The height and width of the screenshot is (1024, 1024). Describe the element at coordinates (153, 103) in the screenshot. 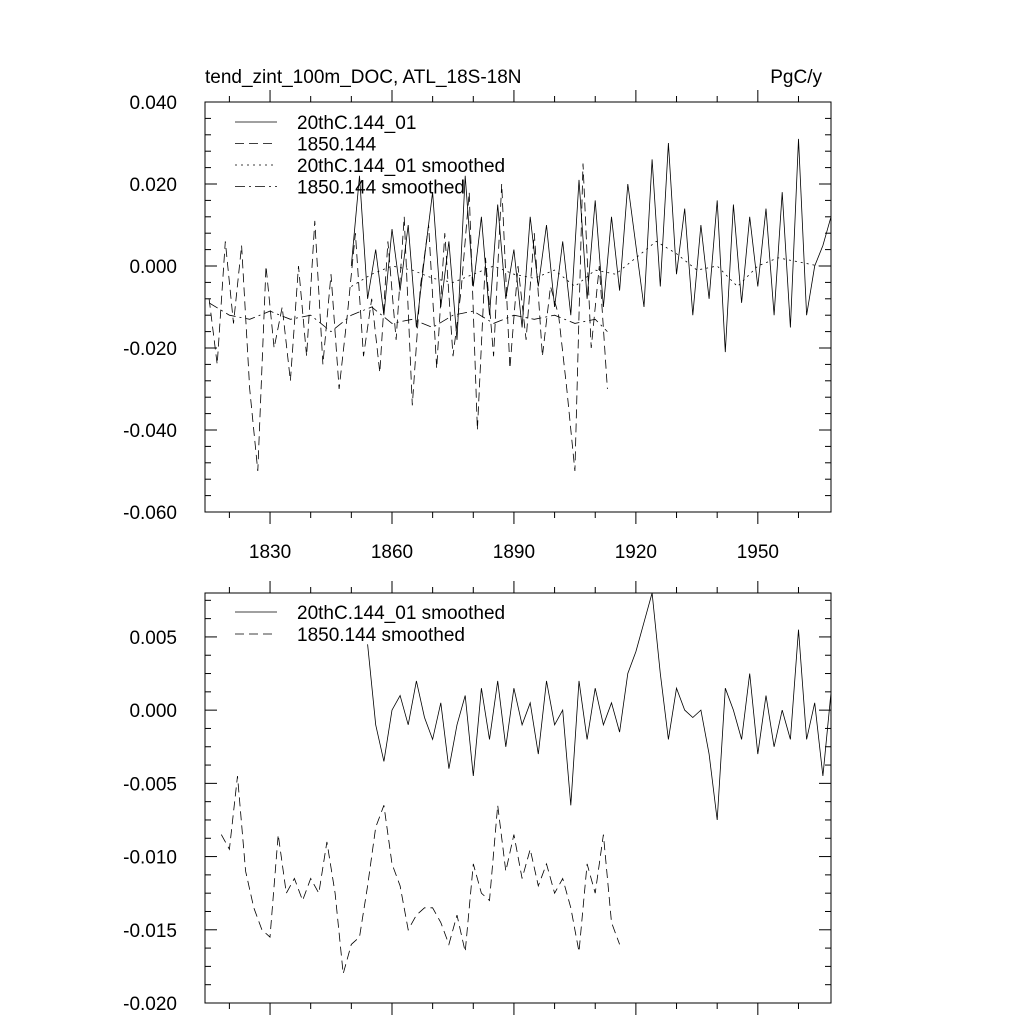

I see `top-ytick-label: 0.040` at that location.